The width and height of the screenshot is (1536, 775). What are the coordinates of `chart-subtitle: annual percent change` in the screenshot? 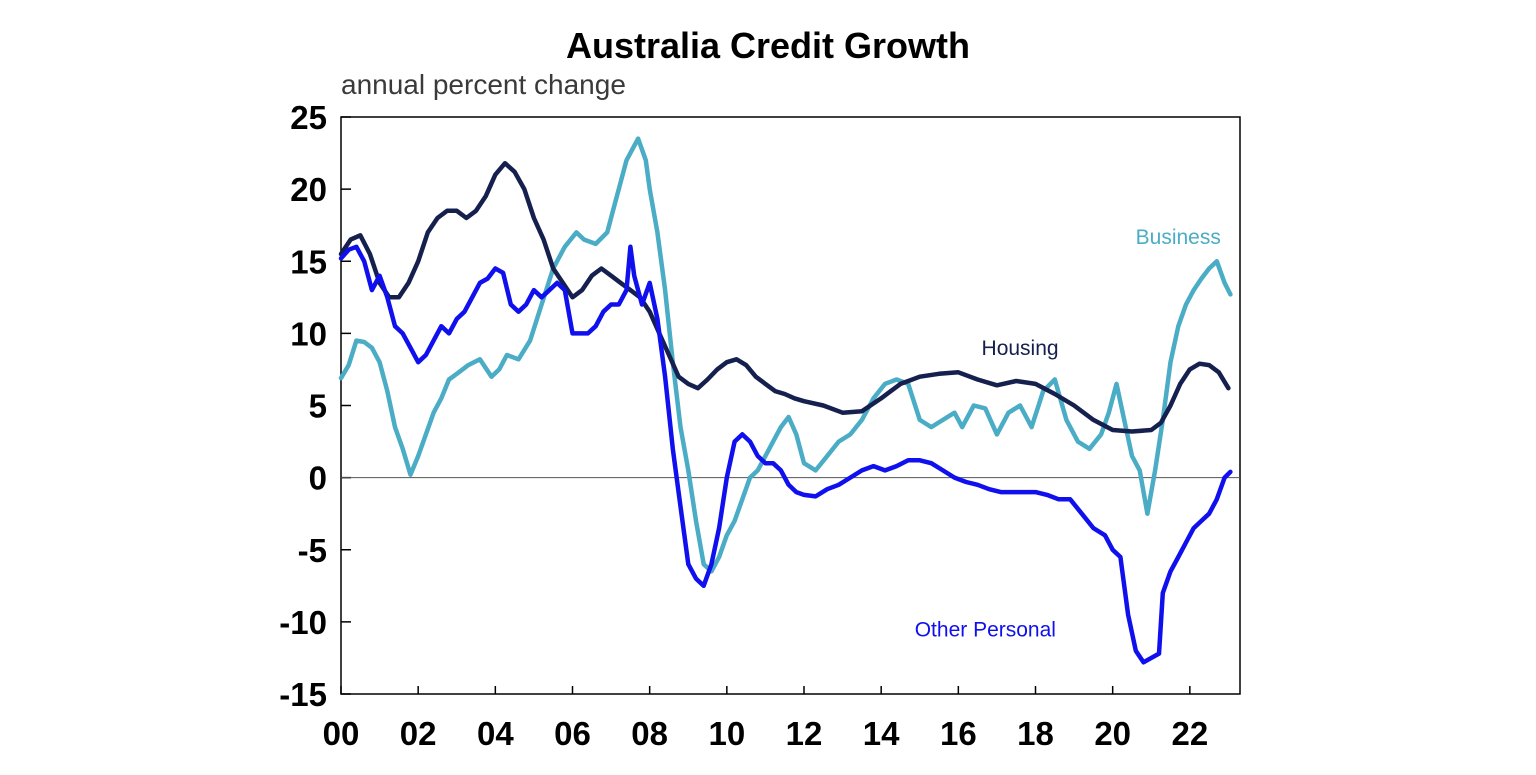 It's located at (483, 84).